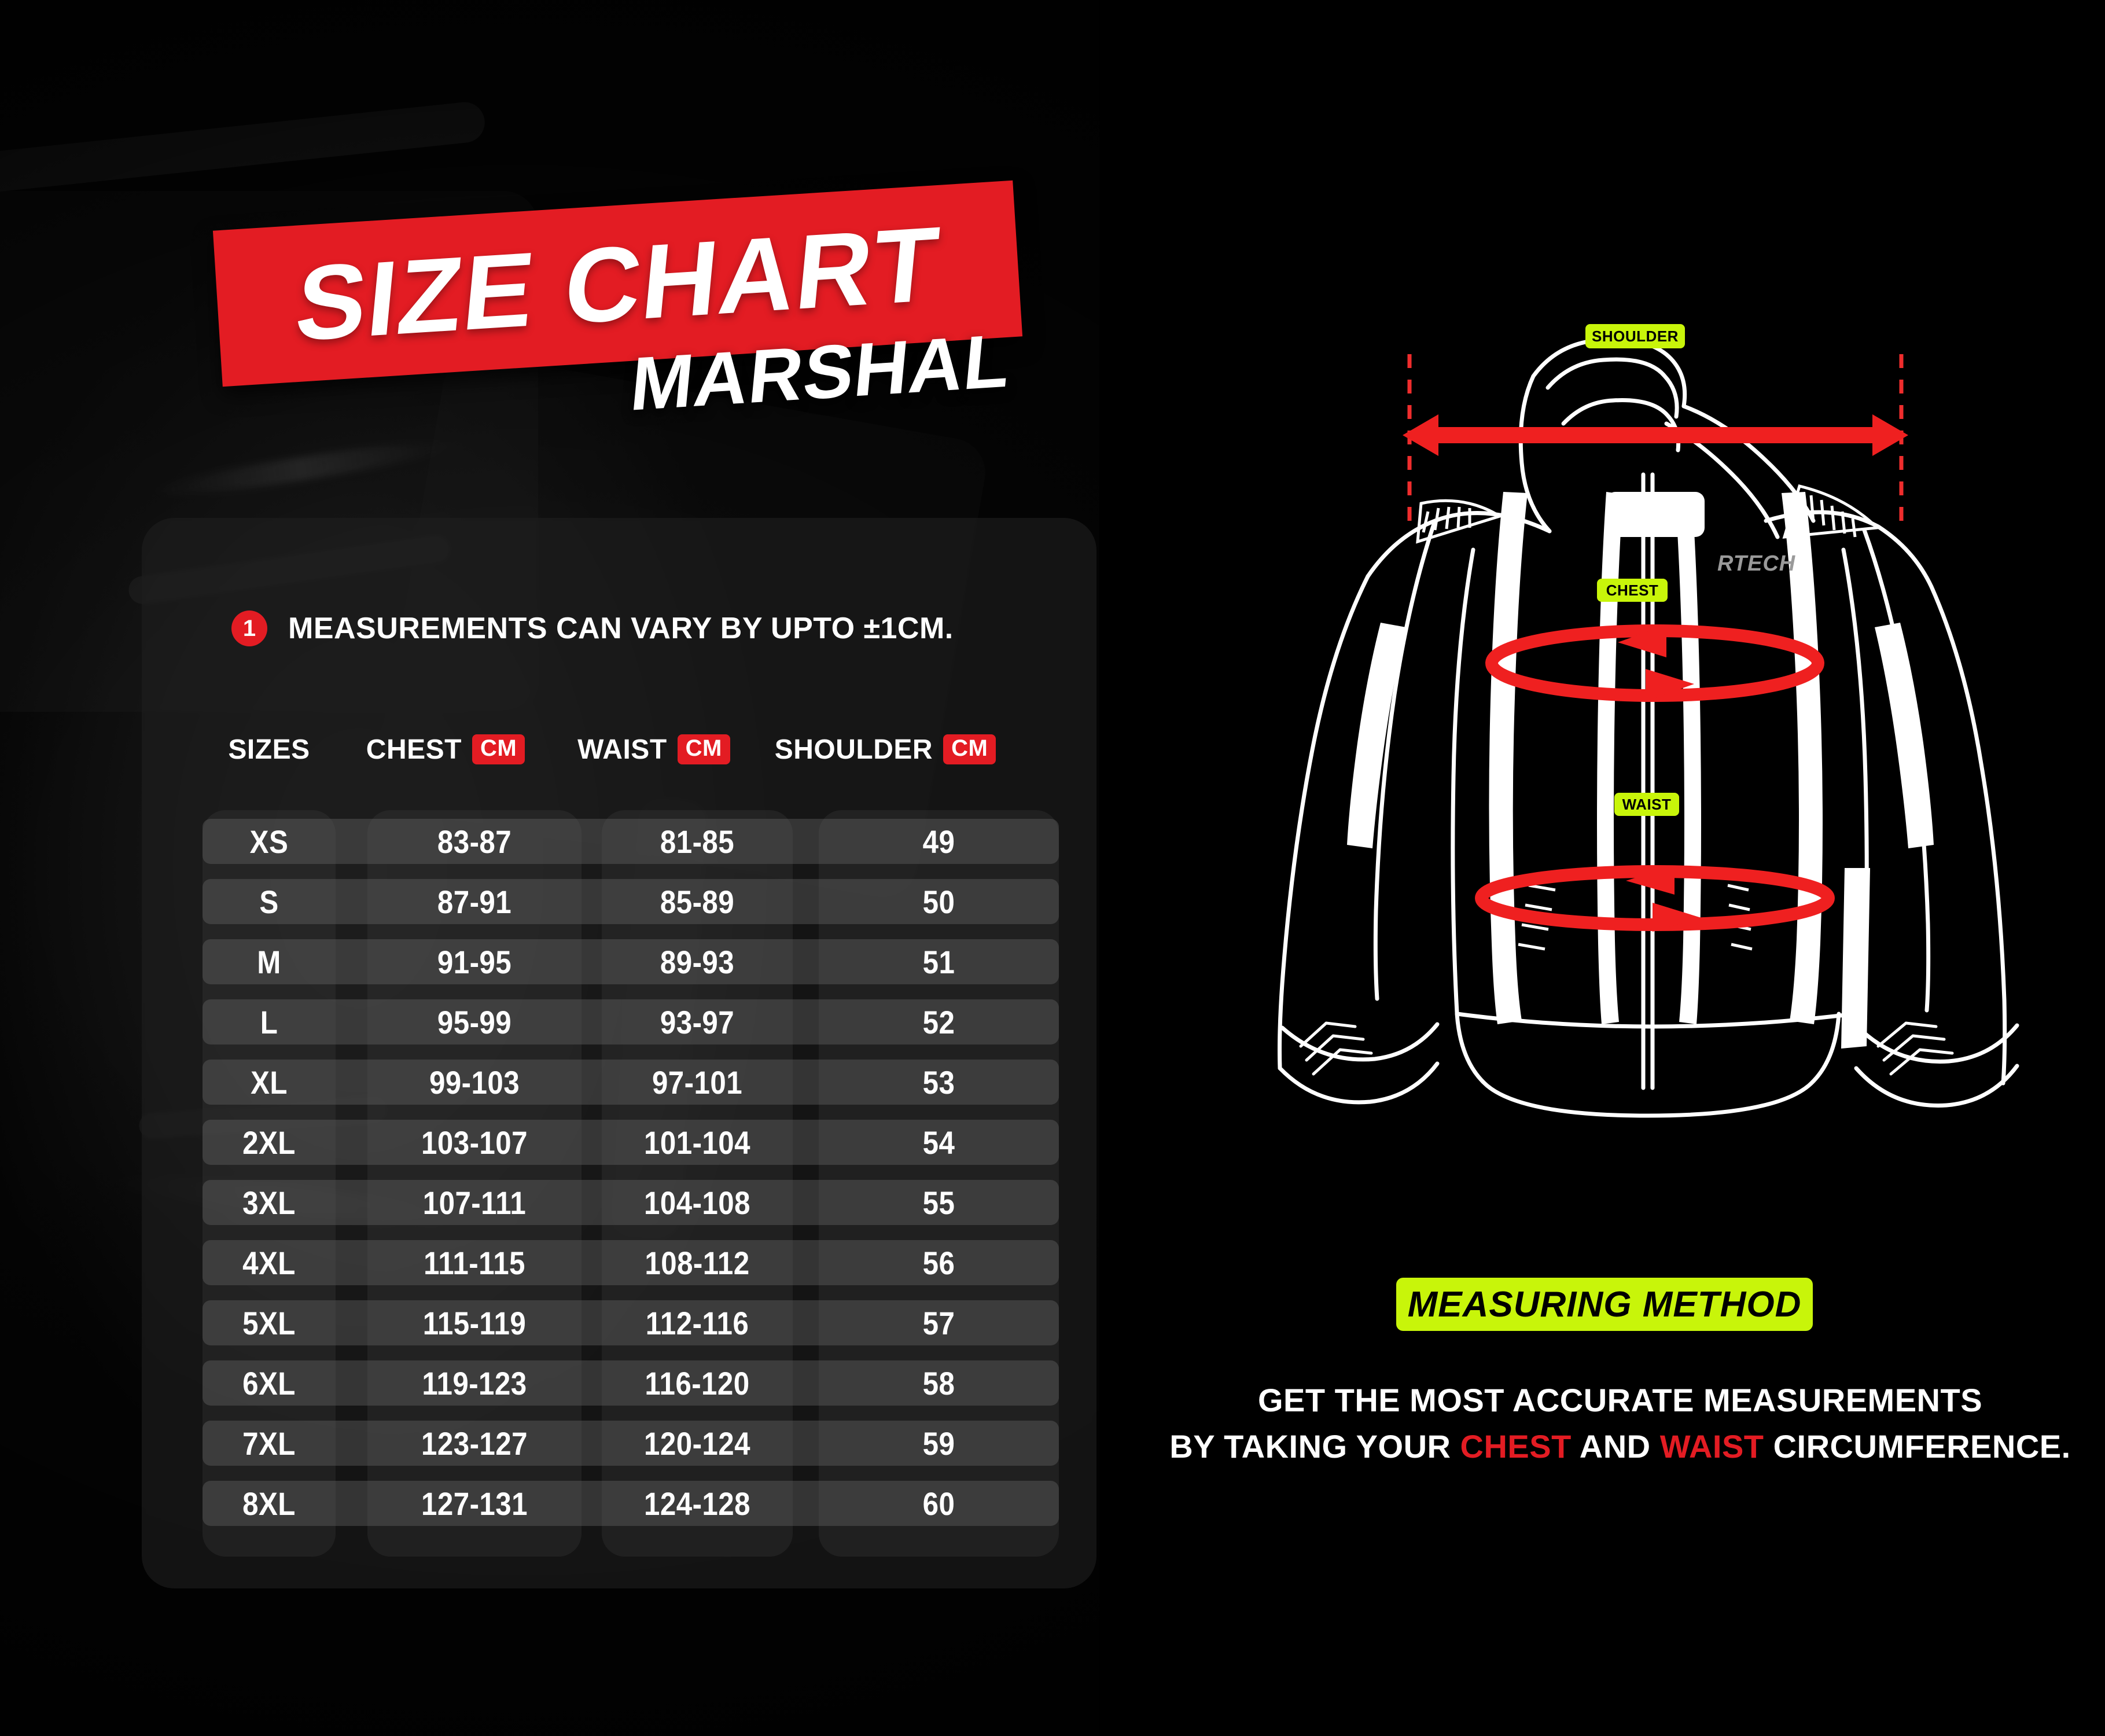 Image resolution: width=2105 pixels, height=1736 pixels. Describe the element at coordinates (938, 1262) in the screenshot. I see `cell-shoulder: 56` at that location.